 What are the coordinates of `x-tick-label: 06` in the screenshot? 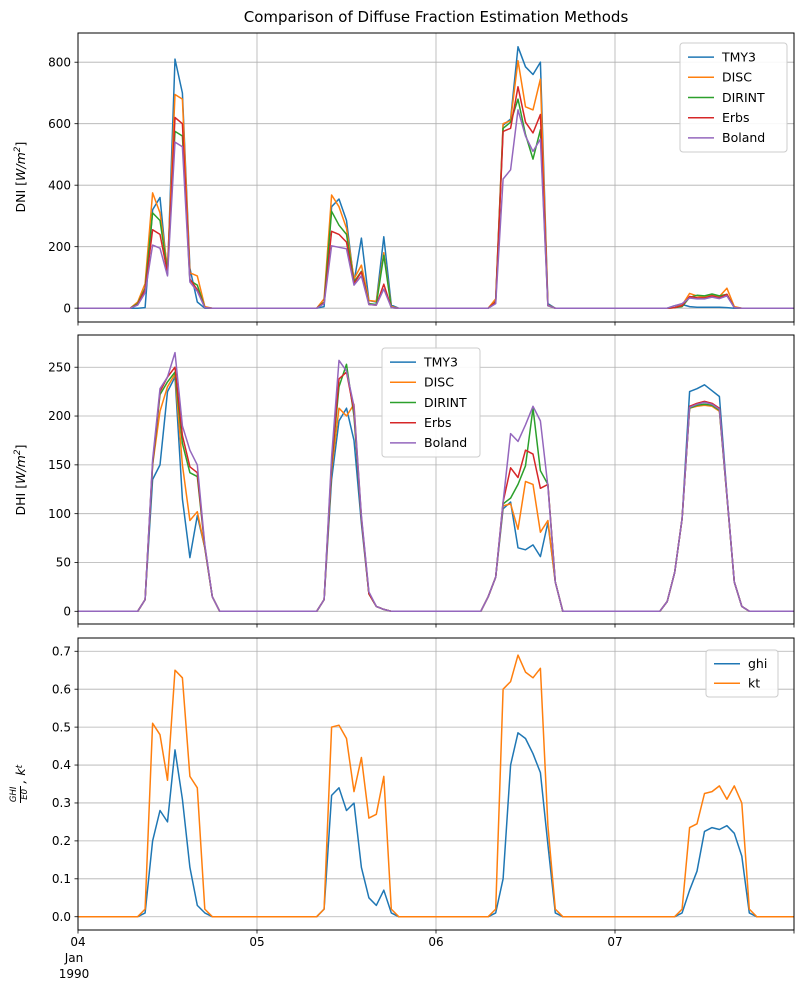 It's located at (435, 942).